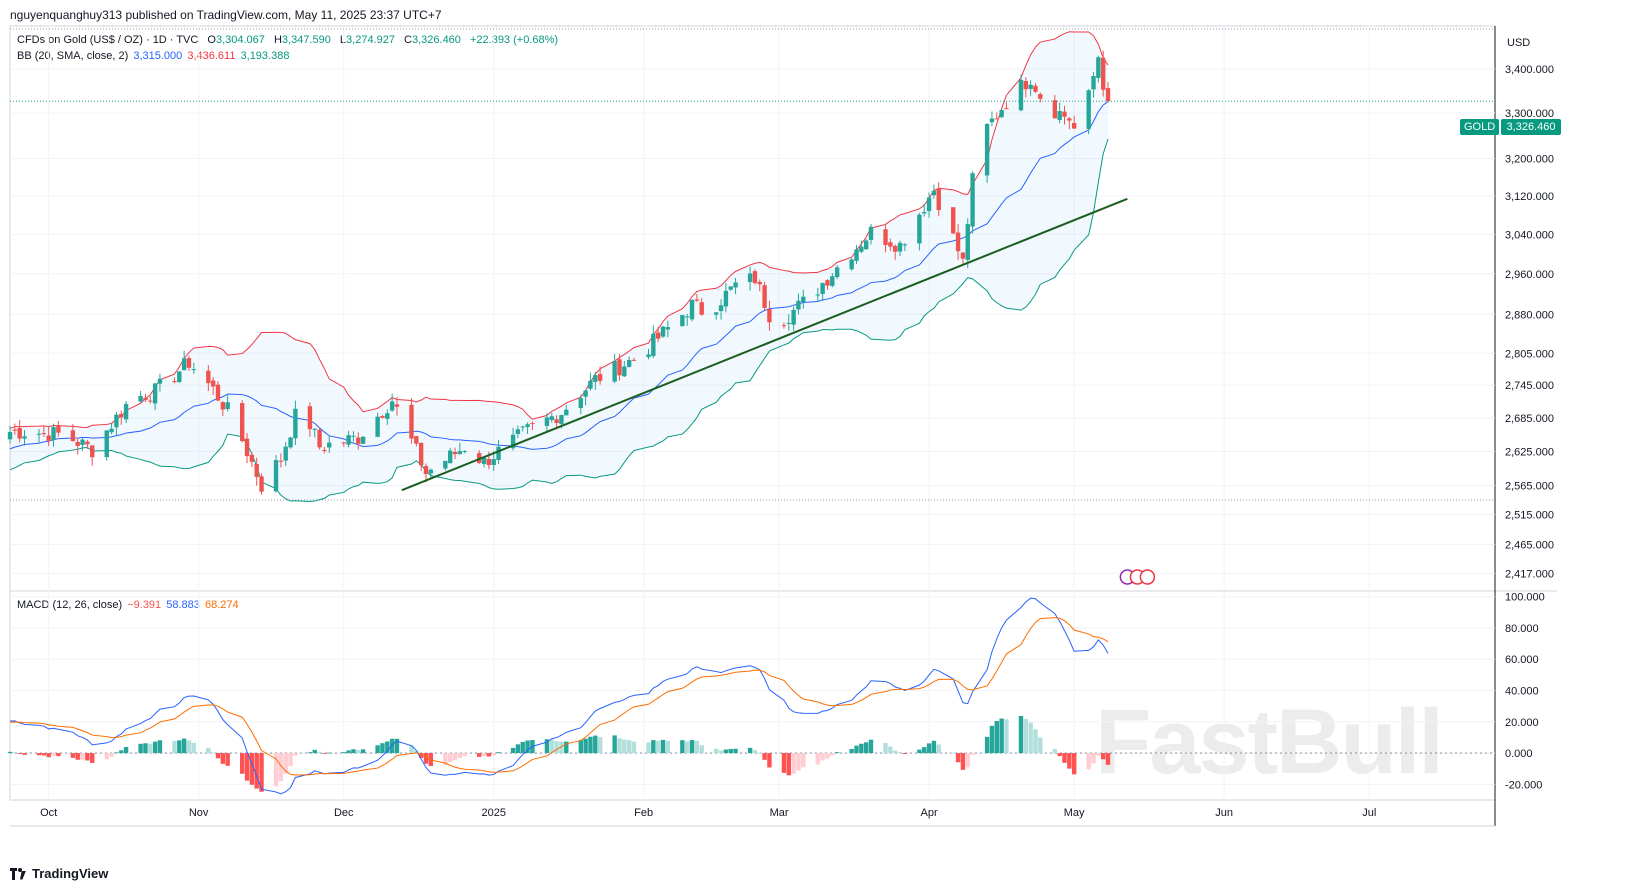 The width and height of the screenshot is (1626, 892). Describe the element at coordinates (493, 813) in the screenshot. I see `time-tick-label: 2025` at that location.